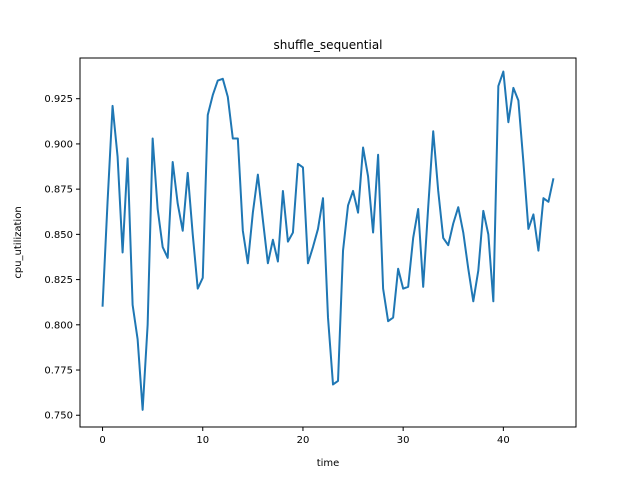  What do you see at coordinates (102, 440) in the screenshot?
I see `x-tick-label: 0` at bounding box center [102, 440].